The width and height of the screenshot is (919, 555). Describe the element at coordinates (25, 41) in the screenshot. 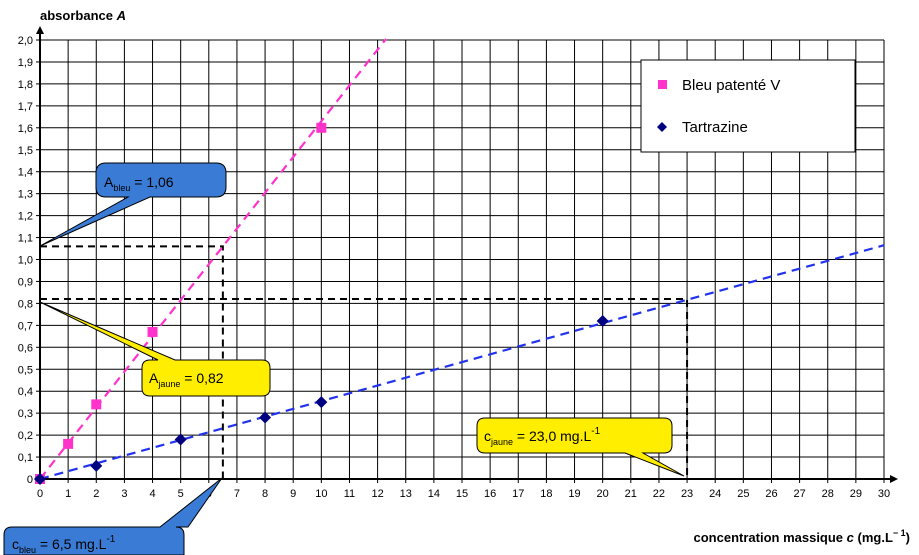

I see `y-tick-label: 2,0` at that location.